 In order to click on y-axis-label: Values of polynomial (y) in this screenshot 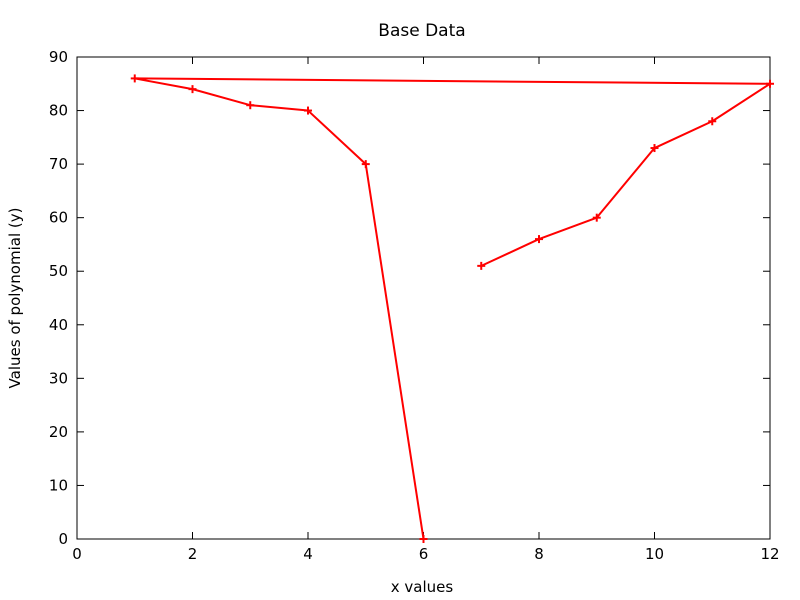, I will do `click(15, 298)`.